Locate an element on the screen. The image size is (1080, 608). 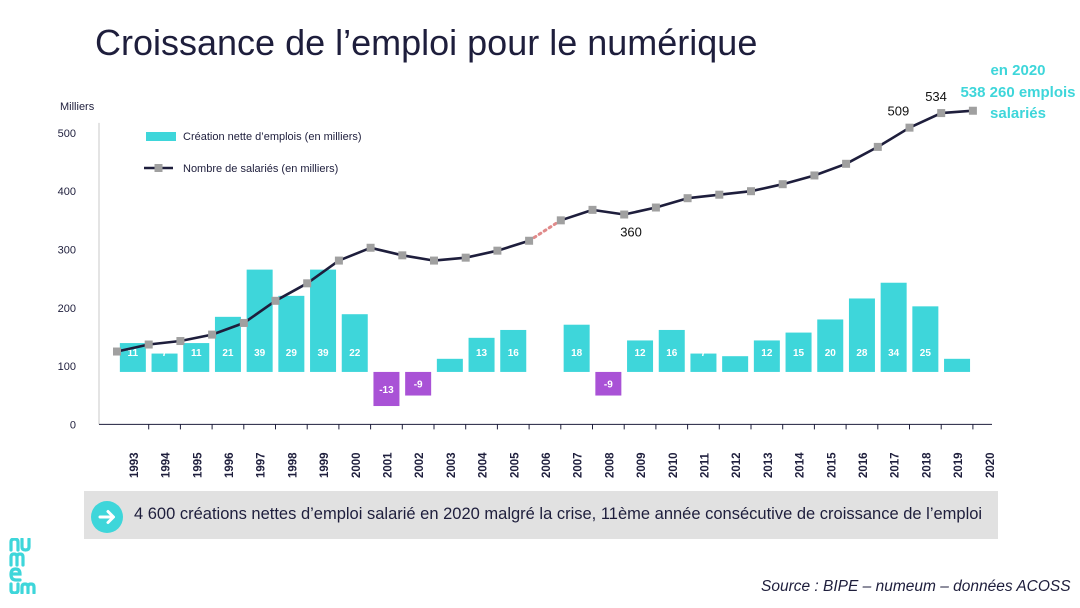
x-tick-label: 2009 is located at coordinates (642, 465).